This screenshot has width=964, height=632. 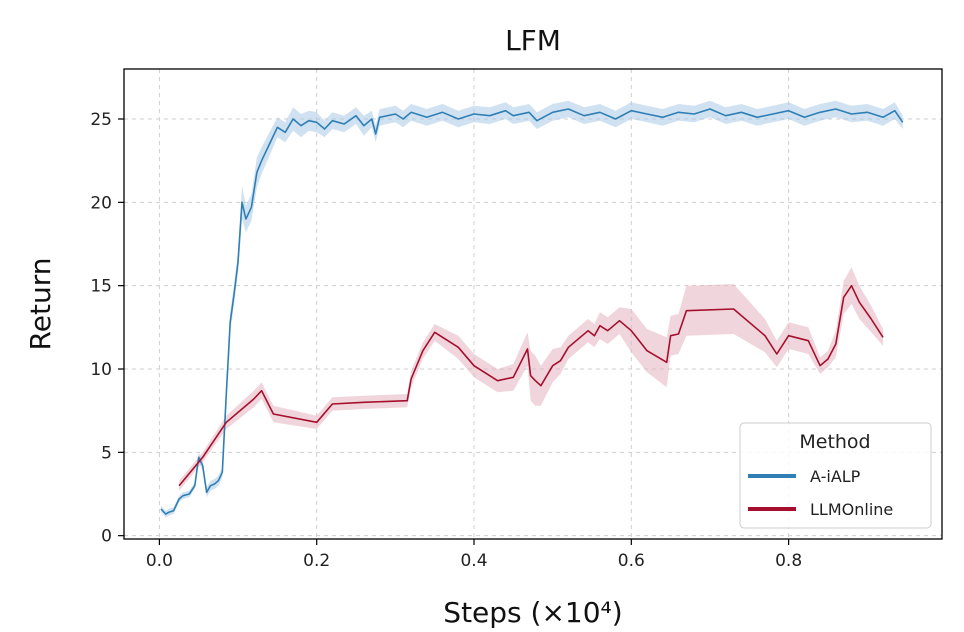 I want to click on y-tick-label: 25, so click(x=101, y=120).